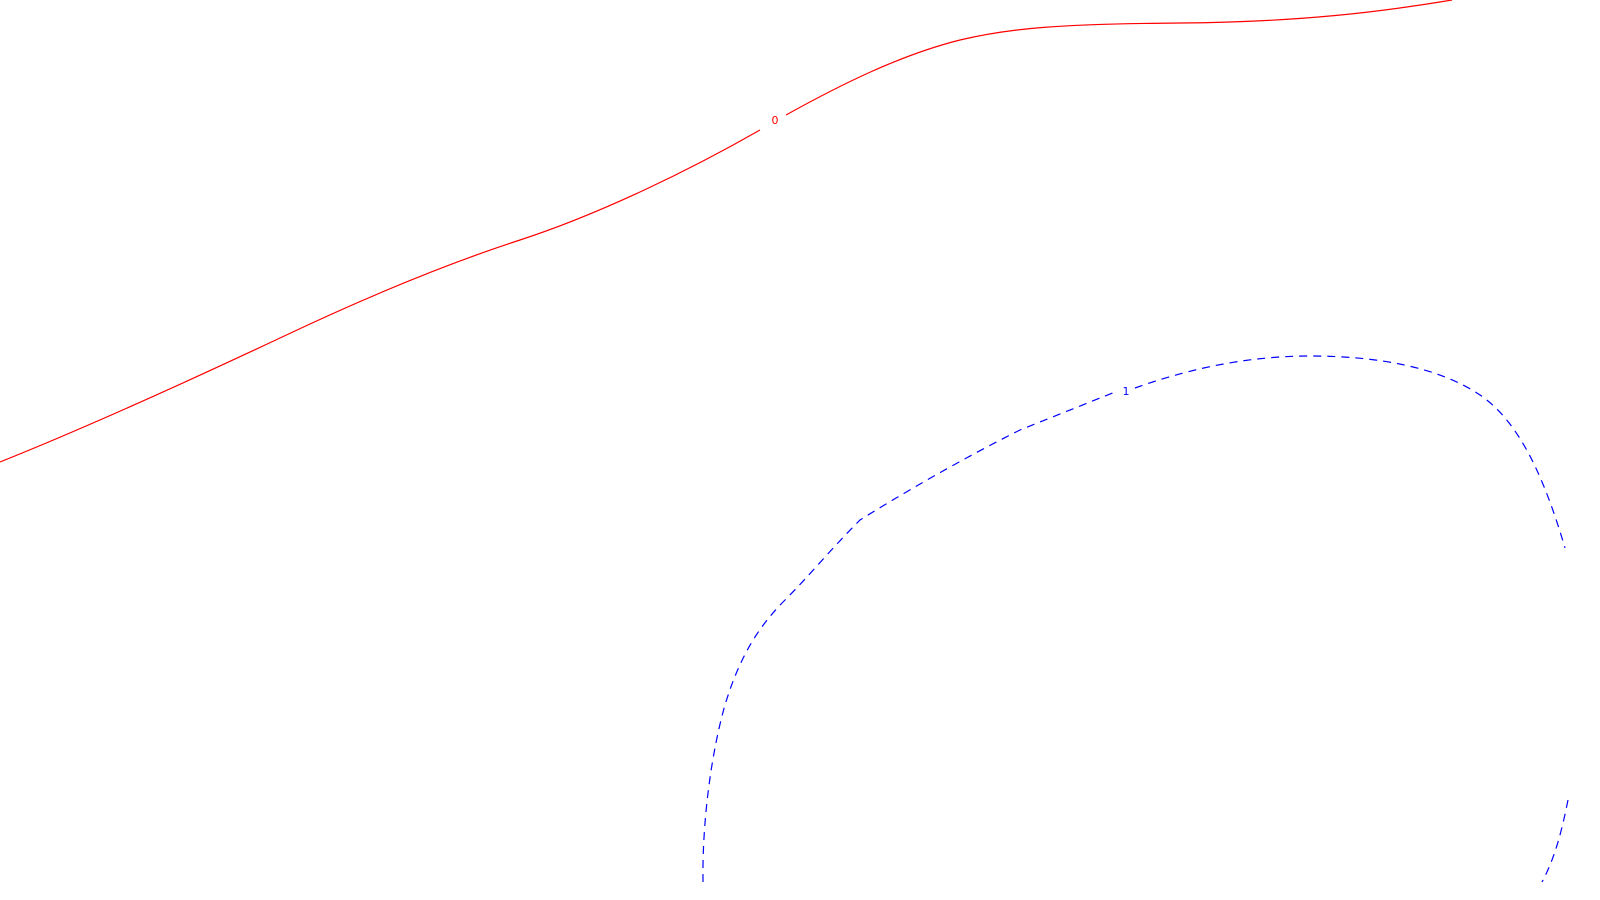 The image size is (1600, 900). What do you see at coordinates (1126, 391) in the screenshot?
I see `contour-label-1: 1` at bounding box center [1126, 391].